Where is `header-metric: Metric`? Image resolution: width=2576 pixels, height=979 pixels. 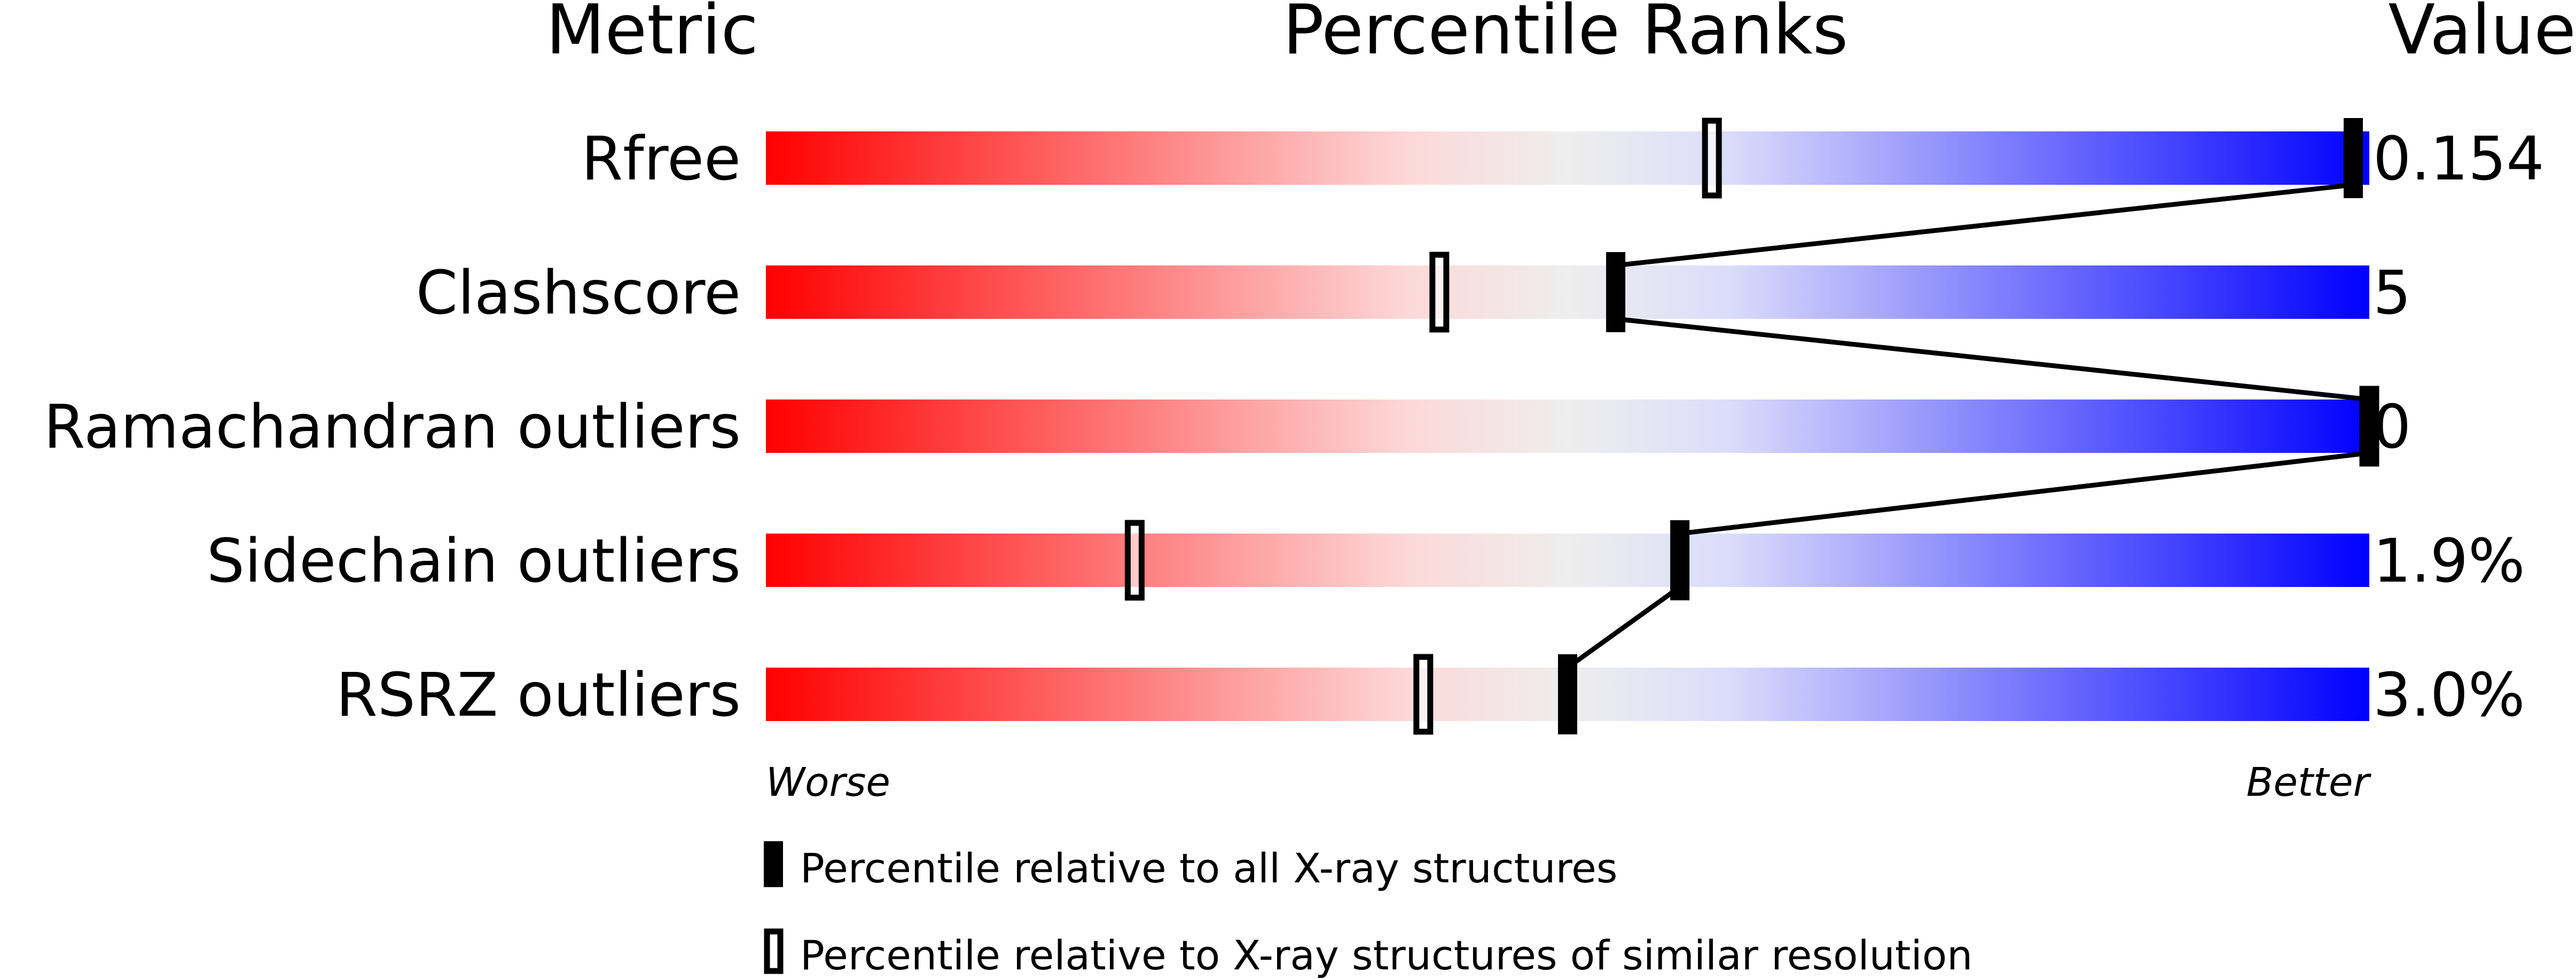
header-metric: Metric is located at coordinates (652, 35).